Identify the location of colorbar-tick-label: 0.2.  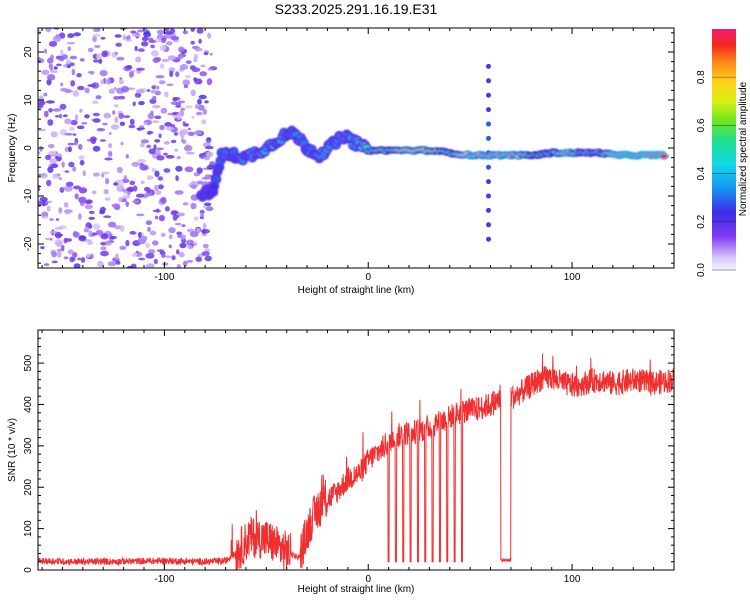
(701, 221).